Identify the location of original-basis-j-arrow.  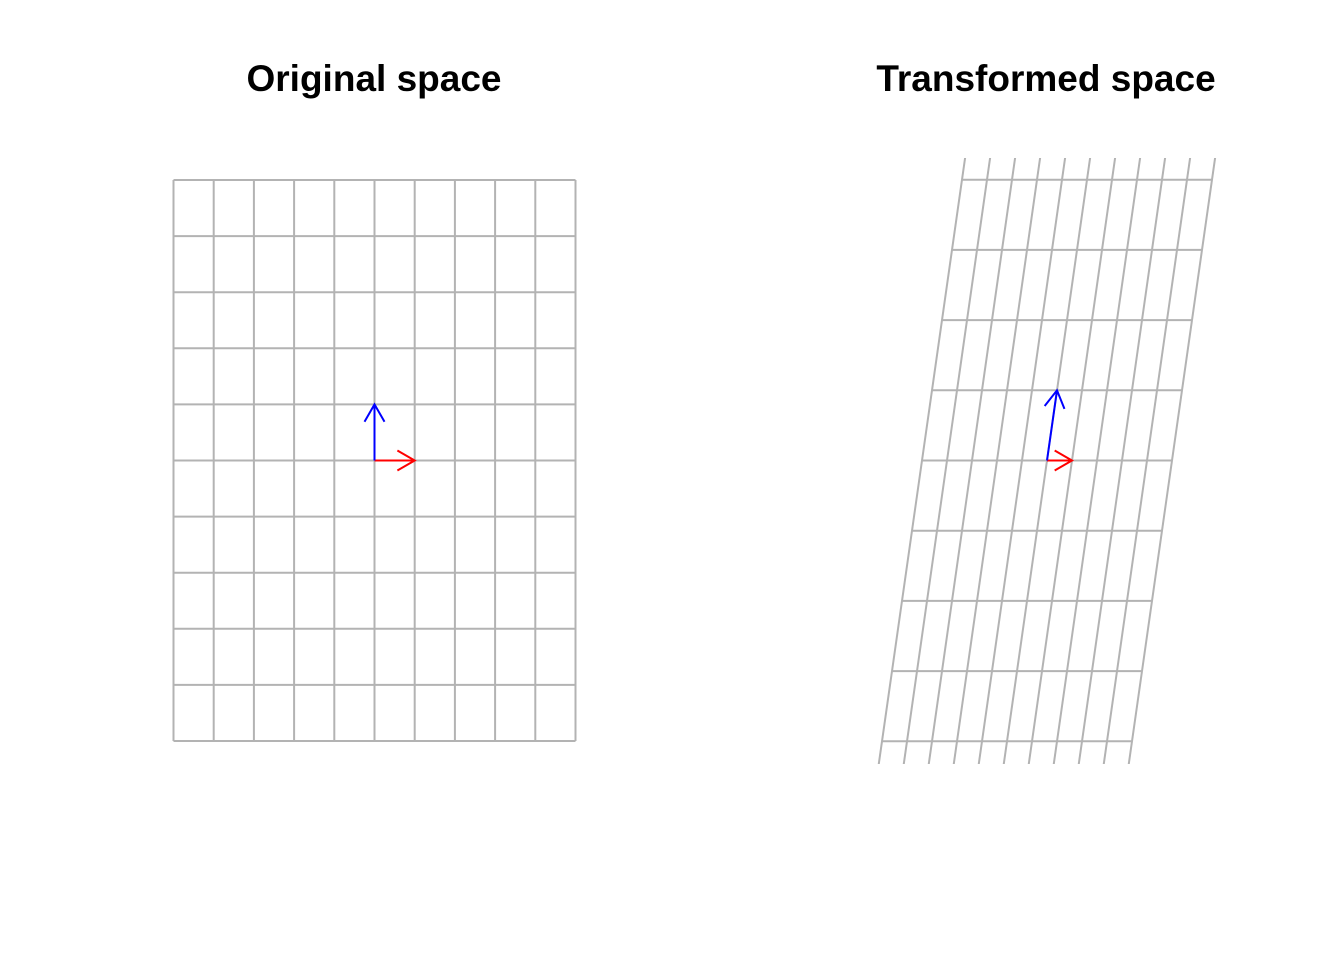
(374, 431).